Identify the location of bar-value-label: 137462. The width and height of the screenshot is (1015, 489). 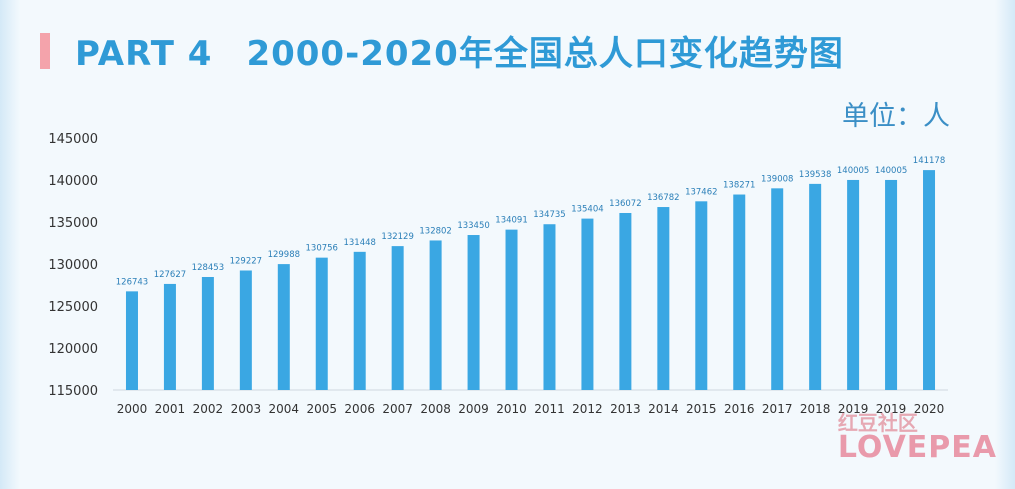
(701, 192).